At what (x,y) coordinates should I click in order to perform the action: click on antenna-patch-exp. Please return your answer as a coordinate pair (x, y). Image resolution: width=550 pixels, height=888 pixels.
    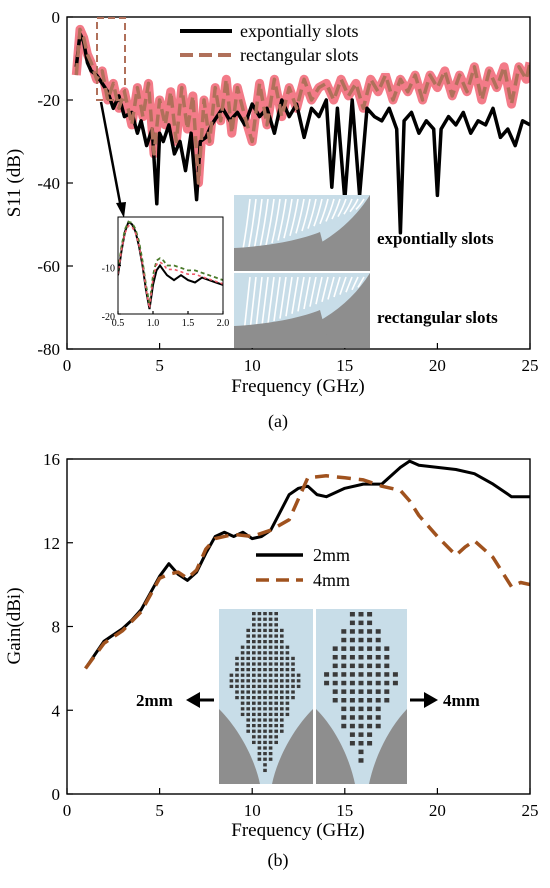
    Looking at the image, I should click on (282, 251).